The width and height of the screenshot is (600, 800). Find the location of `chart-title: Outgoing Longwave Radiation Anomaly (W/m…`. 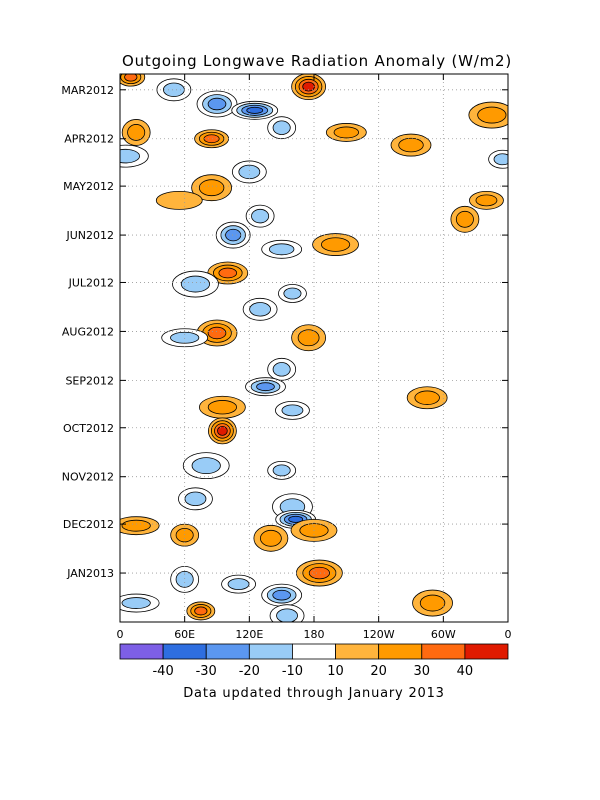

chart-title: Outgoing Longwave Radiation Anomaly (W/m… is located at coordinates (317, 61).